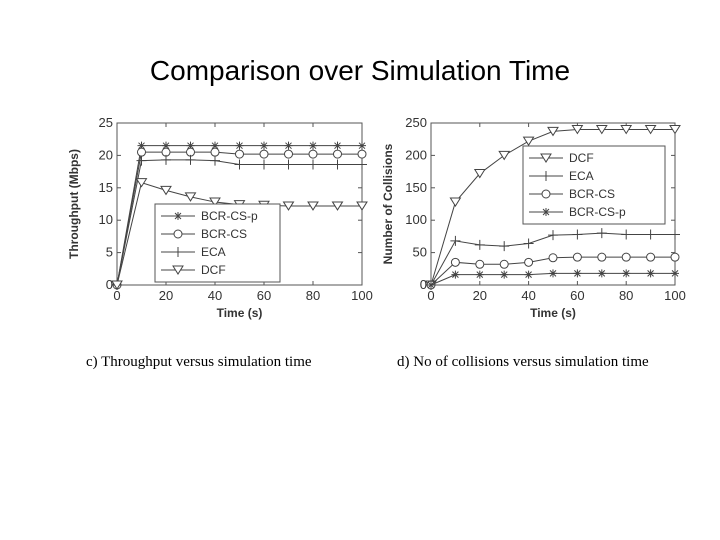  Describe the element at coordinates (178, 252) in the screenshot. I see `throughput-legend-entry-eca-marker` at that location.